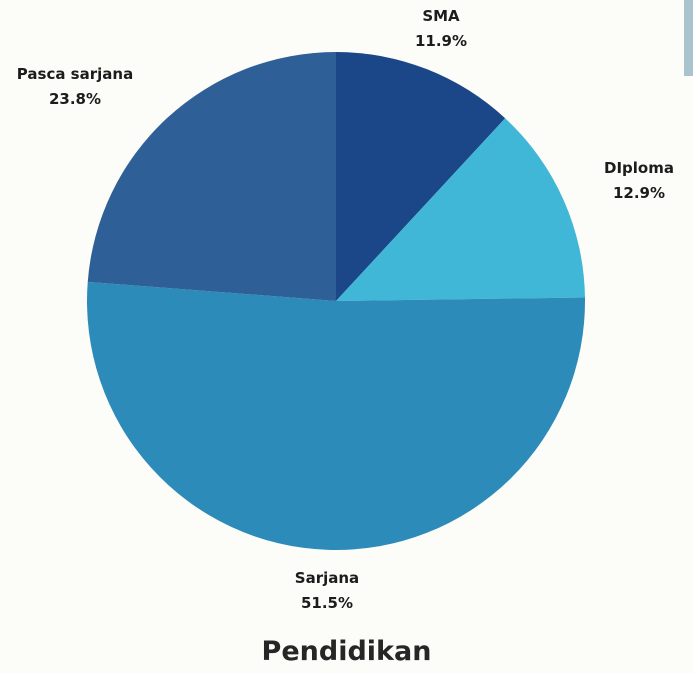 The image size is (693, 673). I want to click on scrollbar-edge, so click(688, 38).